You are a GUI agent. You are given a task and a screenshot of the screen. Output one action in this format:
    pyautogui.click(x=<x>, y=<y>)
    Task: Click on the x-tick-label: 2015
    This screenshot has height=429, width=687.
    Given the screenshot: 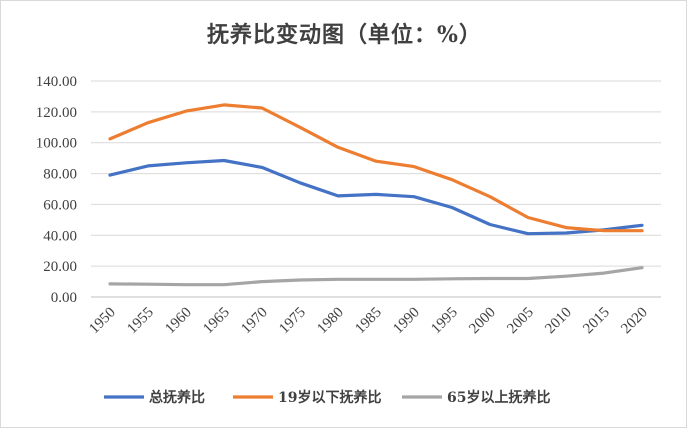 What is the action you would take?
    pyautogui.click(x=596, y=321)
    